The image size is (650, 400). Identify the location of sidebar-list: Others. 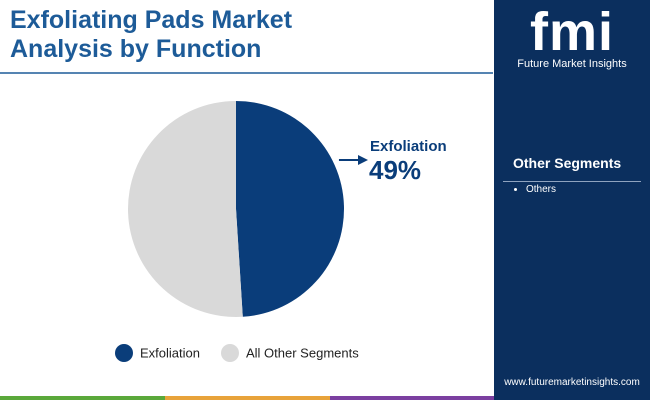
(532, 189).